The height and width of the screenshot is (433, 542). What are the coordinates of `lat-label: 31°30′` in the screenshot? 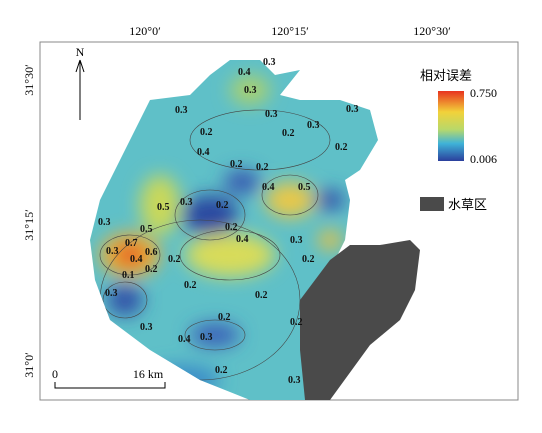 It's located at (29, 80).